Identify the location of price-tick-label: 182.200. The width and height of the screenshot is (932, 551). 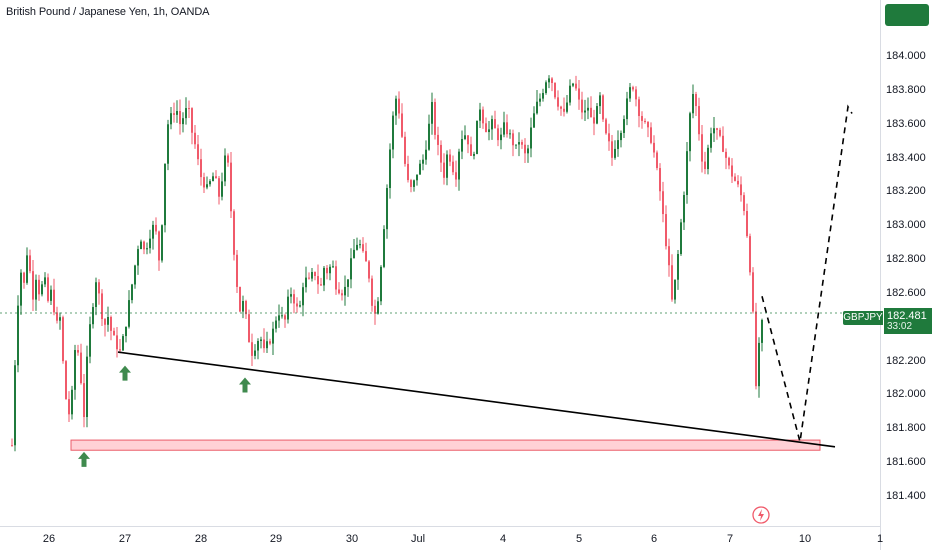
(906, 360).